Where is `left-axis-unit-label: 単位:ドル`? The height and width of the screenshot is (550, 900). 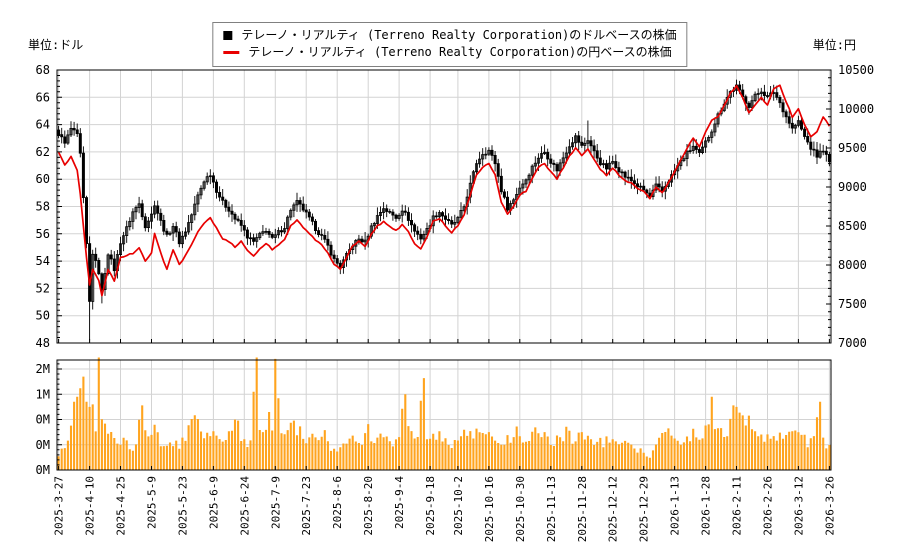
left-axis-unit-label: 単位:ドル is located at coordinates (56, 45).